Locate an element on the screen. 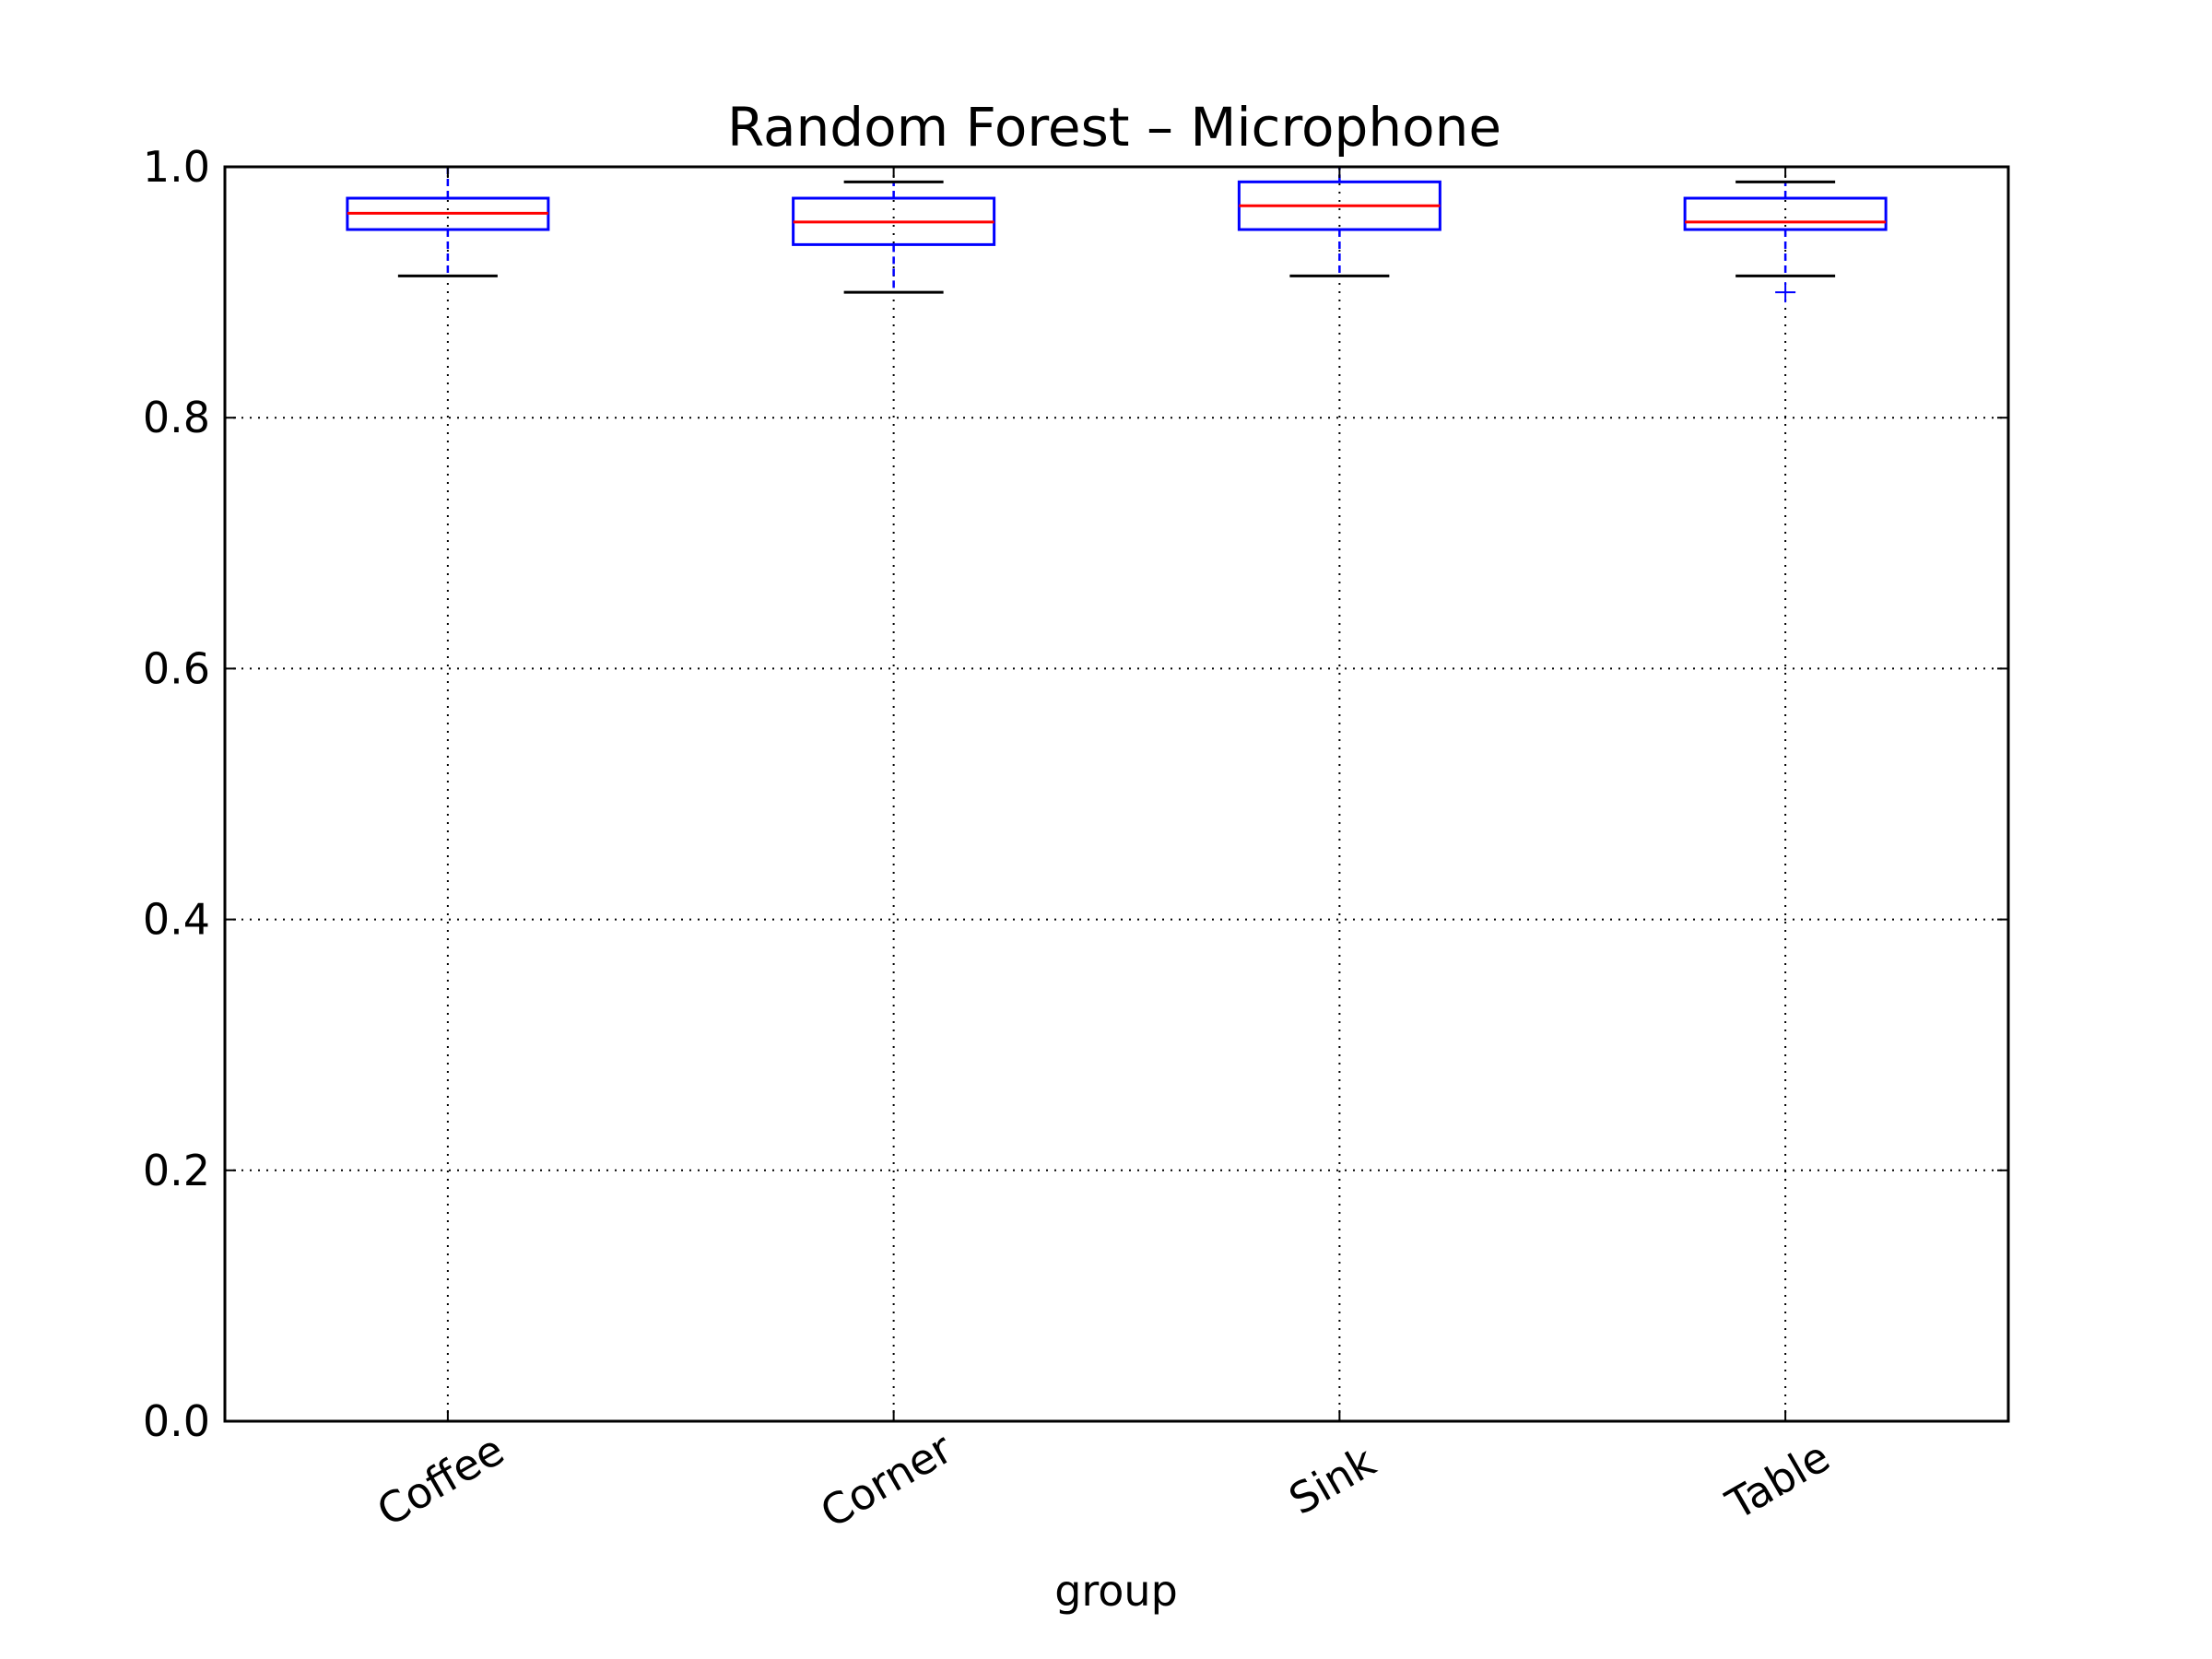 Image resolution: width=2212 pixels, height=1659 pixels. x-tick-label: Corner is located at coordinates (886, 1480).